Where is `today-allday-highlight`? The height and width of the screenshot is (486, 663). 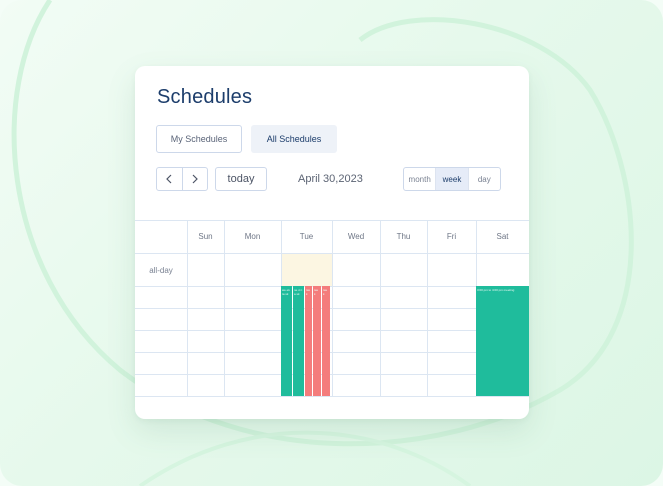
today-allday-highlight is located at coordinates (307, 270).